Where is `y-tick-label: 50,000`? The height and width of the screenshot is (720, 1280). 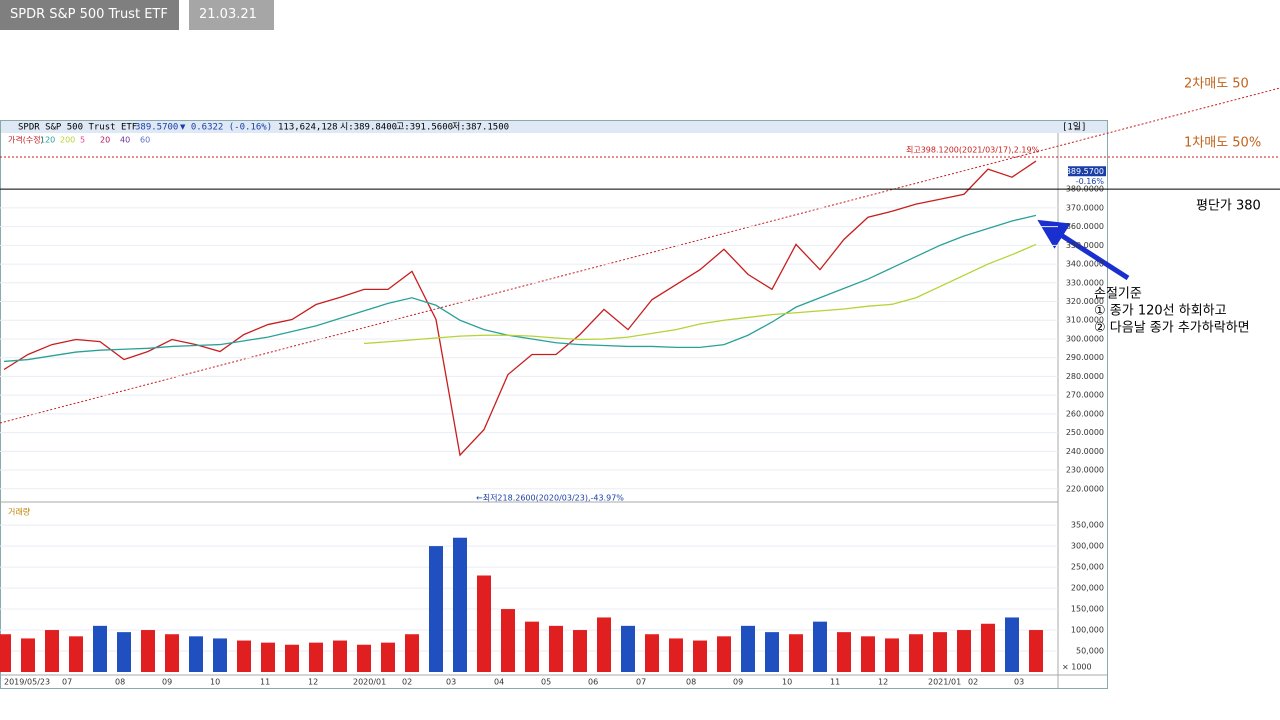 y-tick-label: 50,000 is located at coordinates (1090, 651).